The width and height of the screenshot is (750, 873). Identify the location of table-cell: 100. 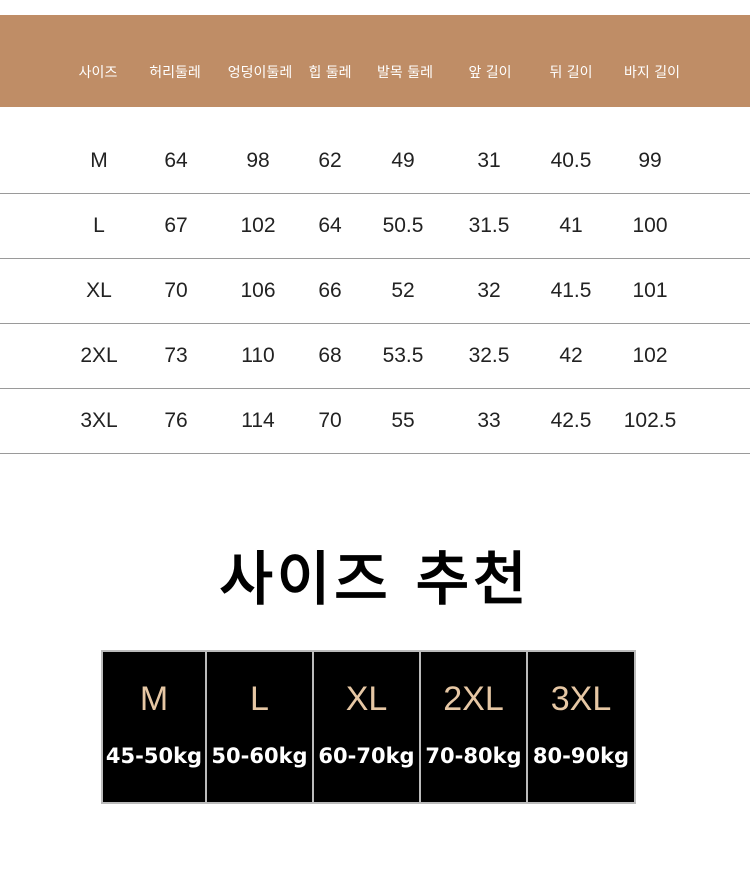
(650, 225).